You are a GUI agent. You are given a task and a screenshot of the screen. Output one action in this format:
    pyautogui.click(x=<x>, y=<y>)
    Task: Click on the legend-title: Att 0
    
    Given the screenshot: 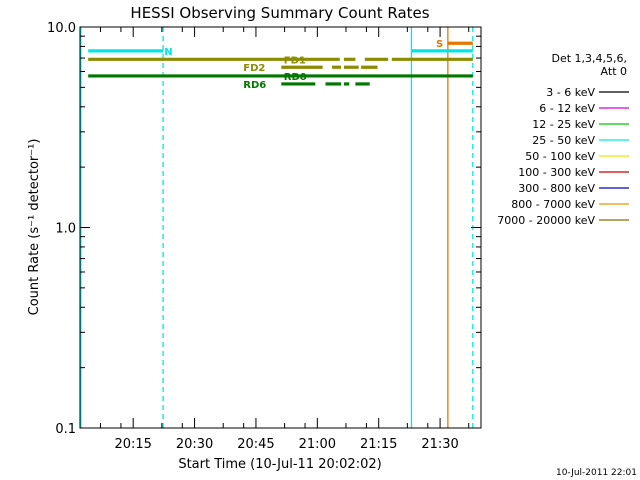 What is the action you would take?
    pyautogui.click(x=614, y=71)
    